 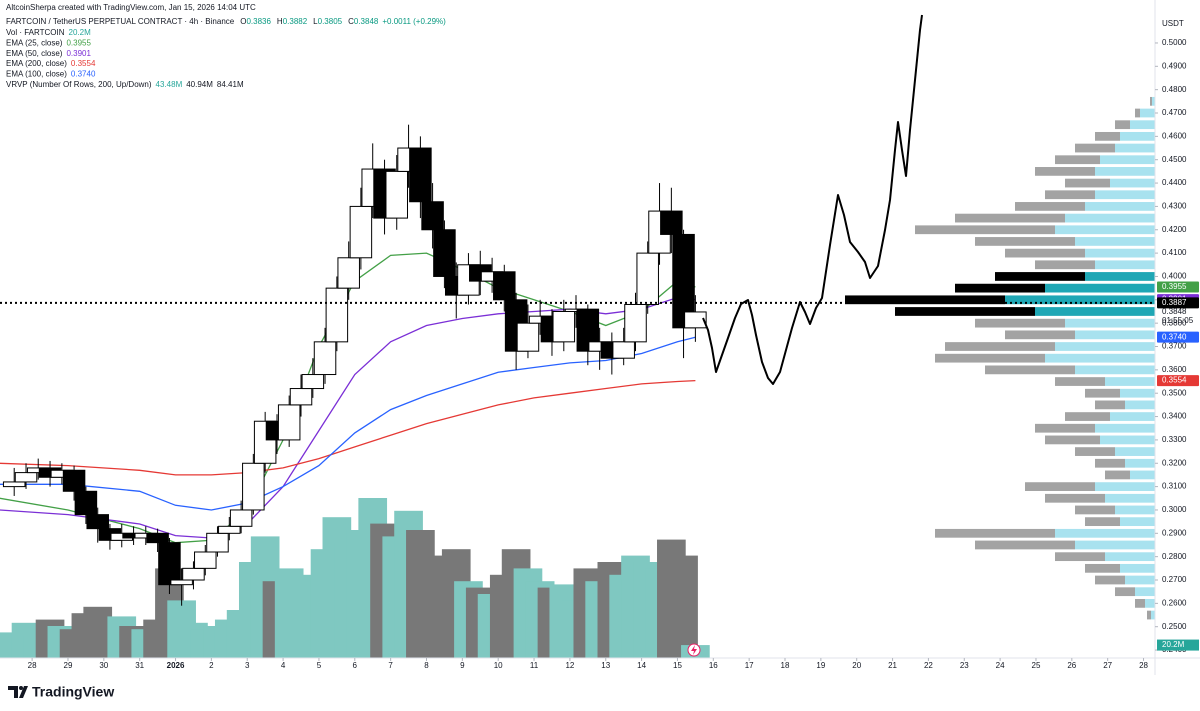 What do you see at coordinates (348, 427) in the screenshot?
I see `ema-line` at bounding box center [348, 427].